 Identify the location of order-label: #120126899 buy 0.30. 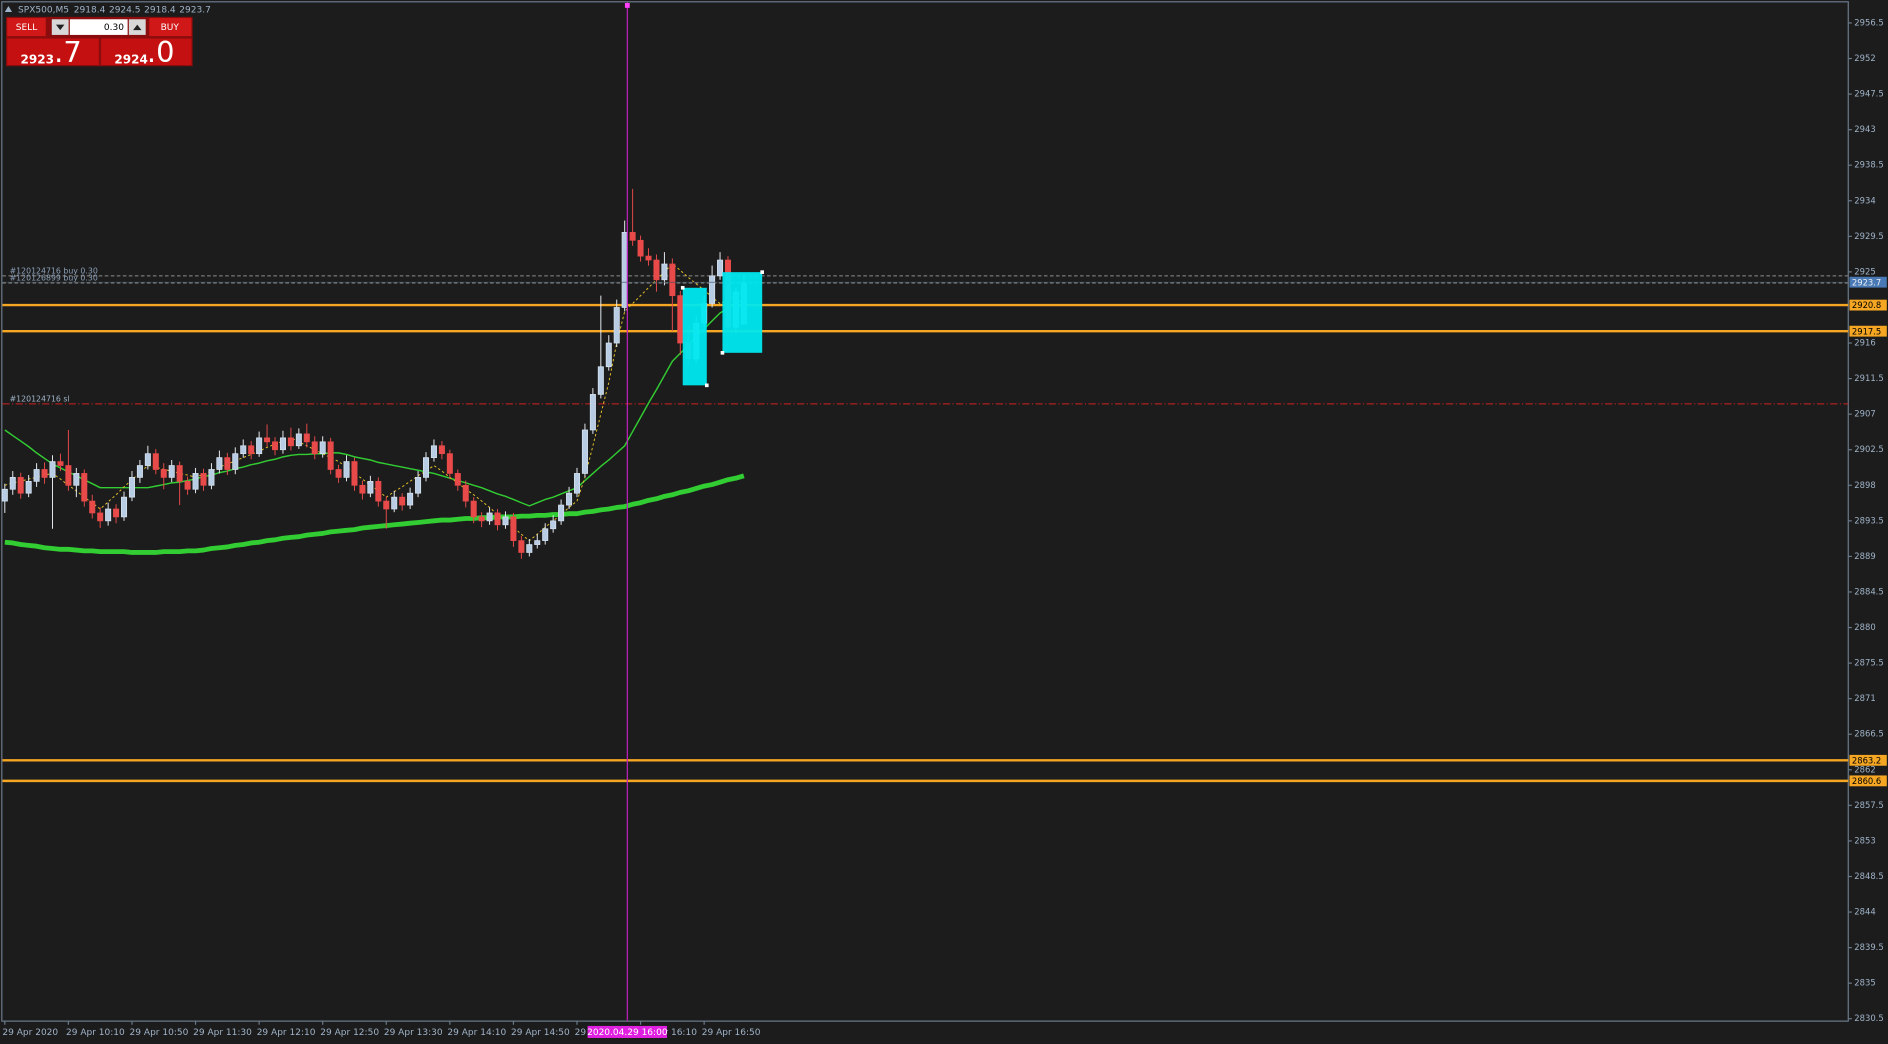
(54, 278).